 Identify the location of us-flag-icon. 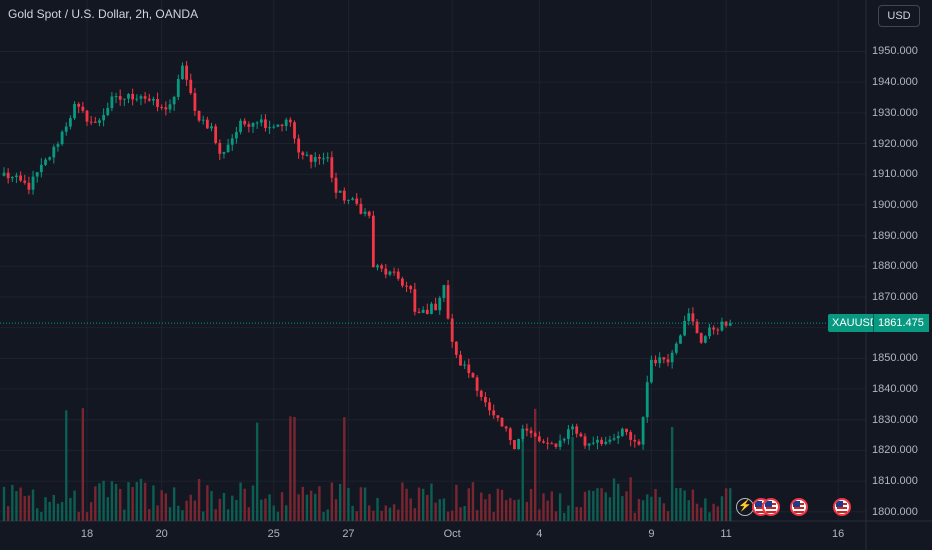
(771, 507).